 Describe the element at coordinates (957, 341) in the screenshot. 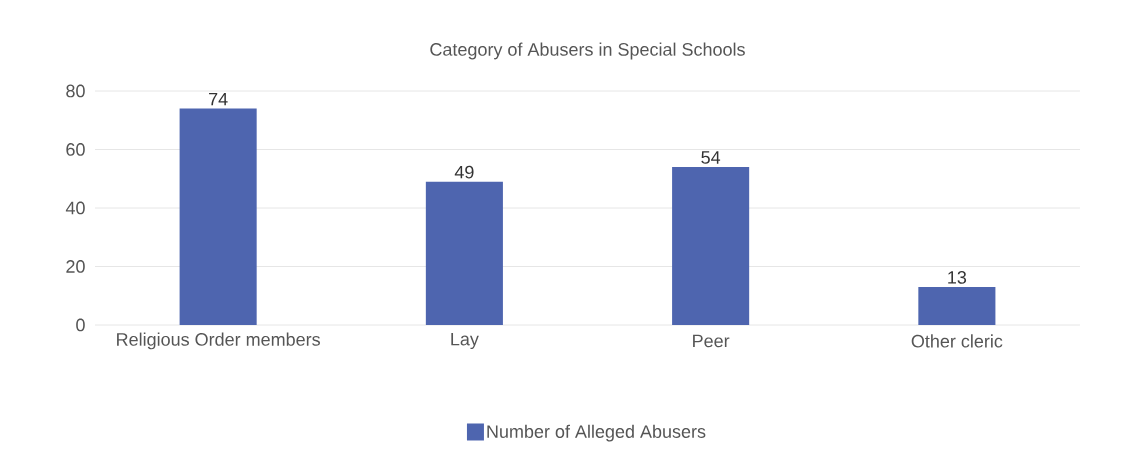

I see `x-tick-label: Other cleric` at that location.